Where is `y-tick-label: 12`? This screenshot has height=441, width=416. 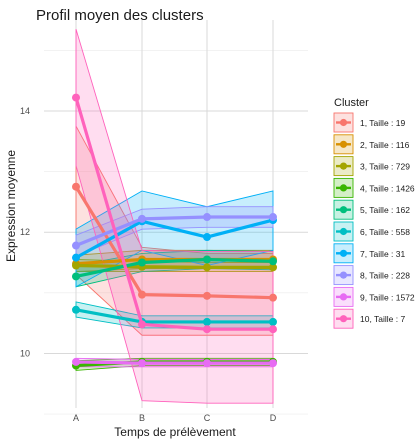 y-tick-label: 12 is located at coordinates (25, 232).